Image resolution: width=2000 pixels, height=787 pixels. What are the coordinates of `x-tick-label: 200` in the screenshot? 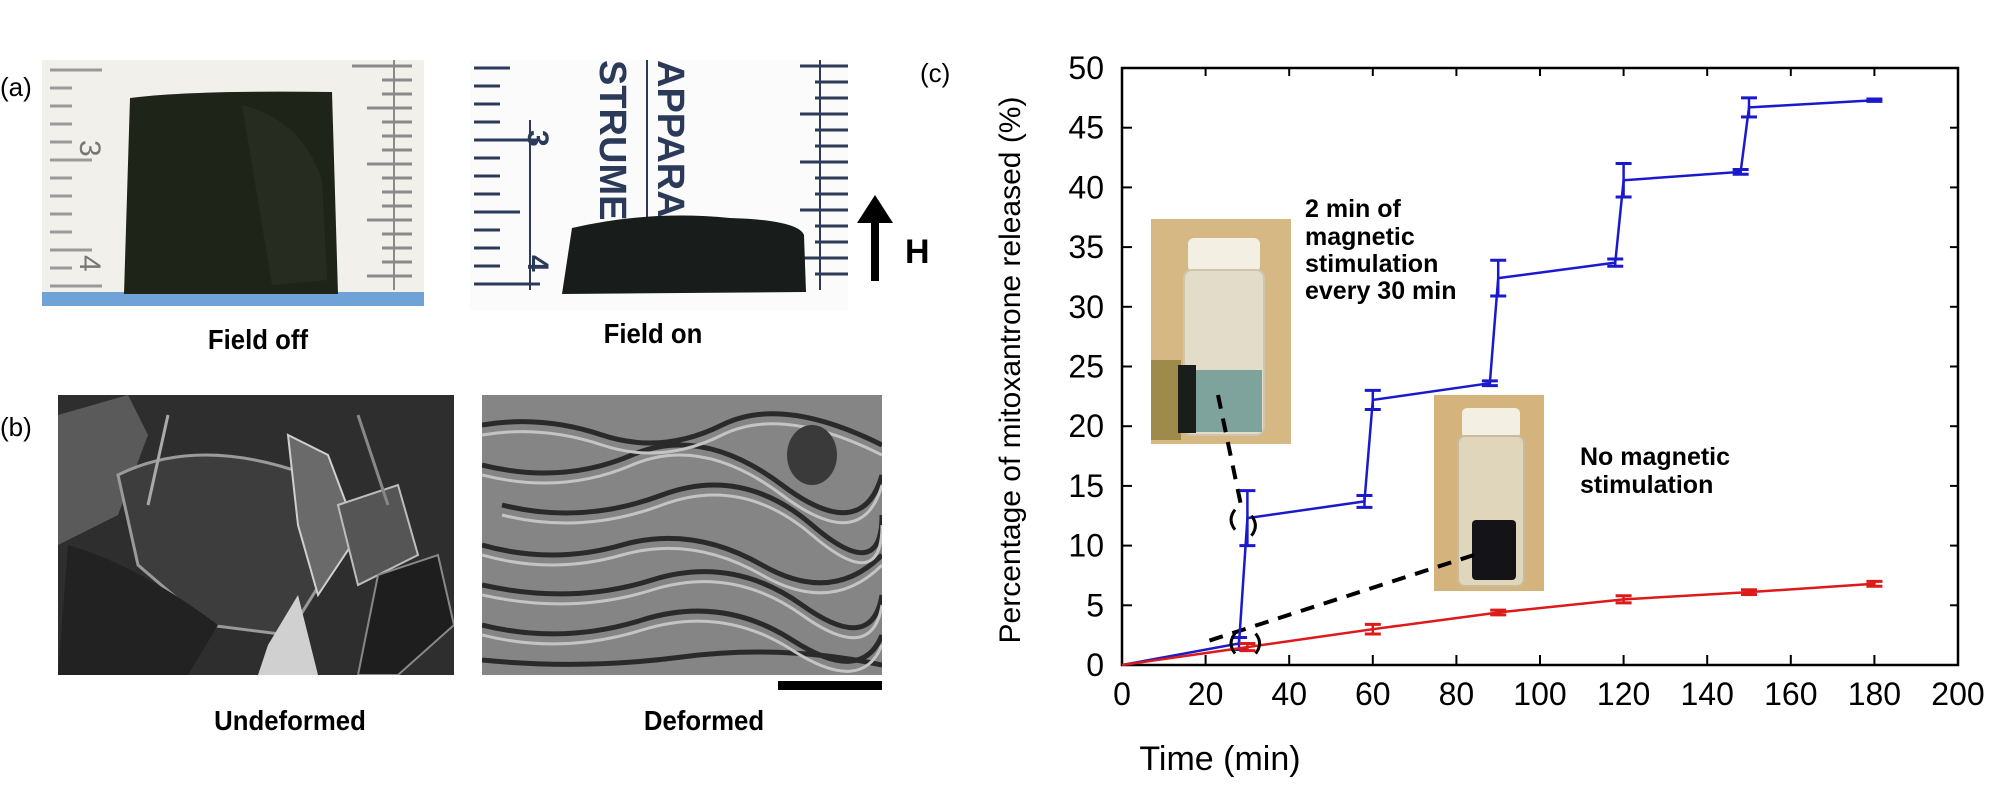 It's located at (1957, 694).